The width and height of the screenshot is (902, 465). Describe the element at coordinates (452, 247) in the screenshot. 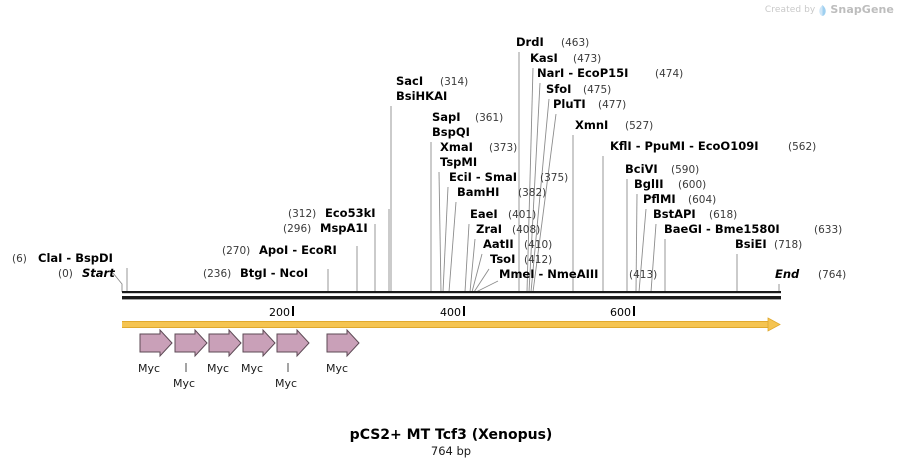

I see `leader-bamhi` at that location.